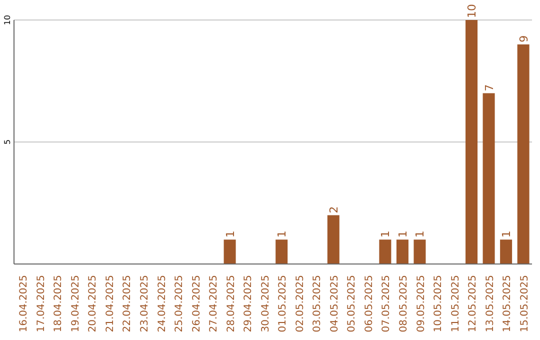 This screenshot has width=540, height=340. What do you see at coordinates (333, 210) in the screenshot?
I see `data-label: 2` at bounding box center [333, 210].